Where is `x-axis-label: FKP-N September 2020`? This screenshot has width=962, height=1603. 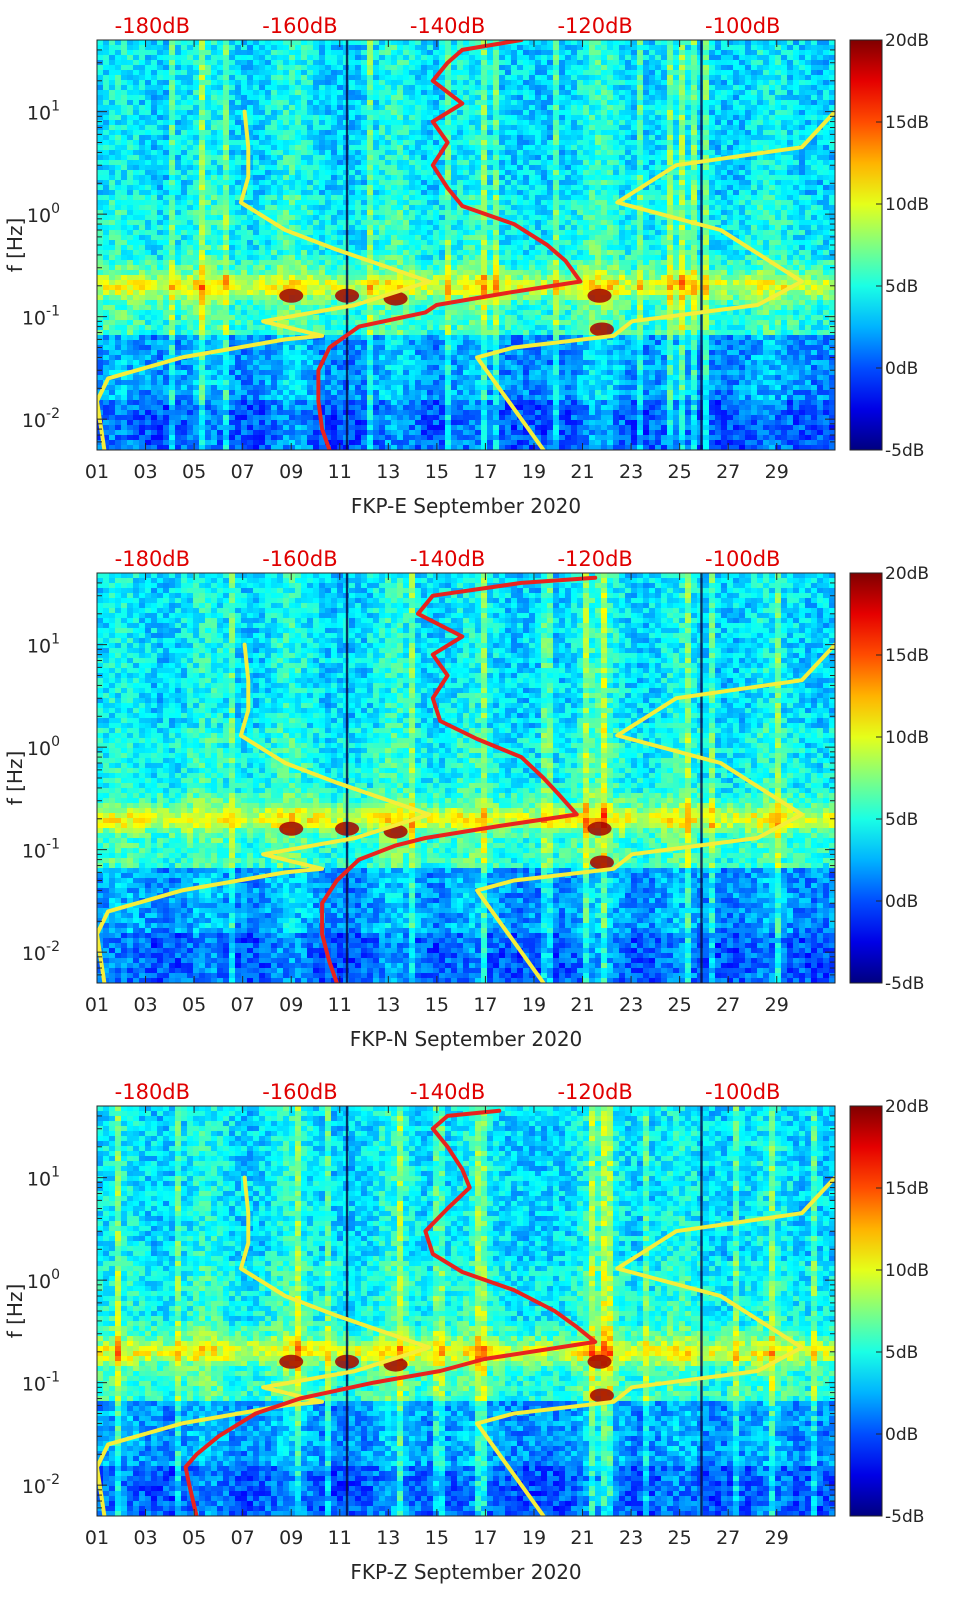 x-axis-label: FKP-N September 2020 is located at coordinates (466, 1039).